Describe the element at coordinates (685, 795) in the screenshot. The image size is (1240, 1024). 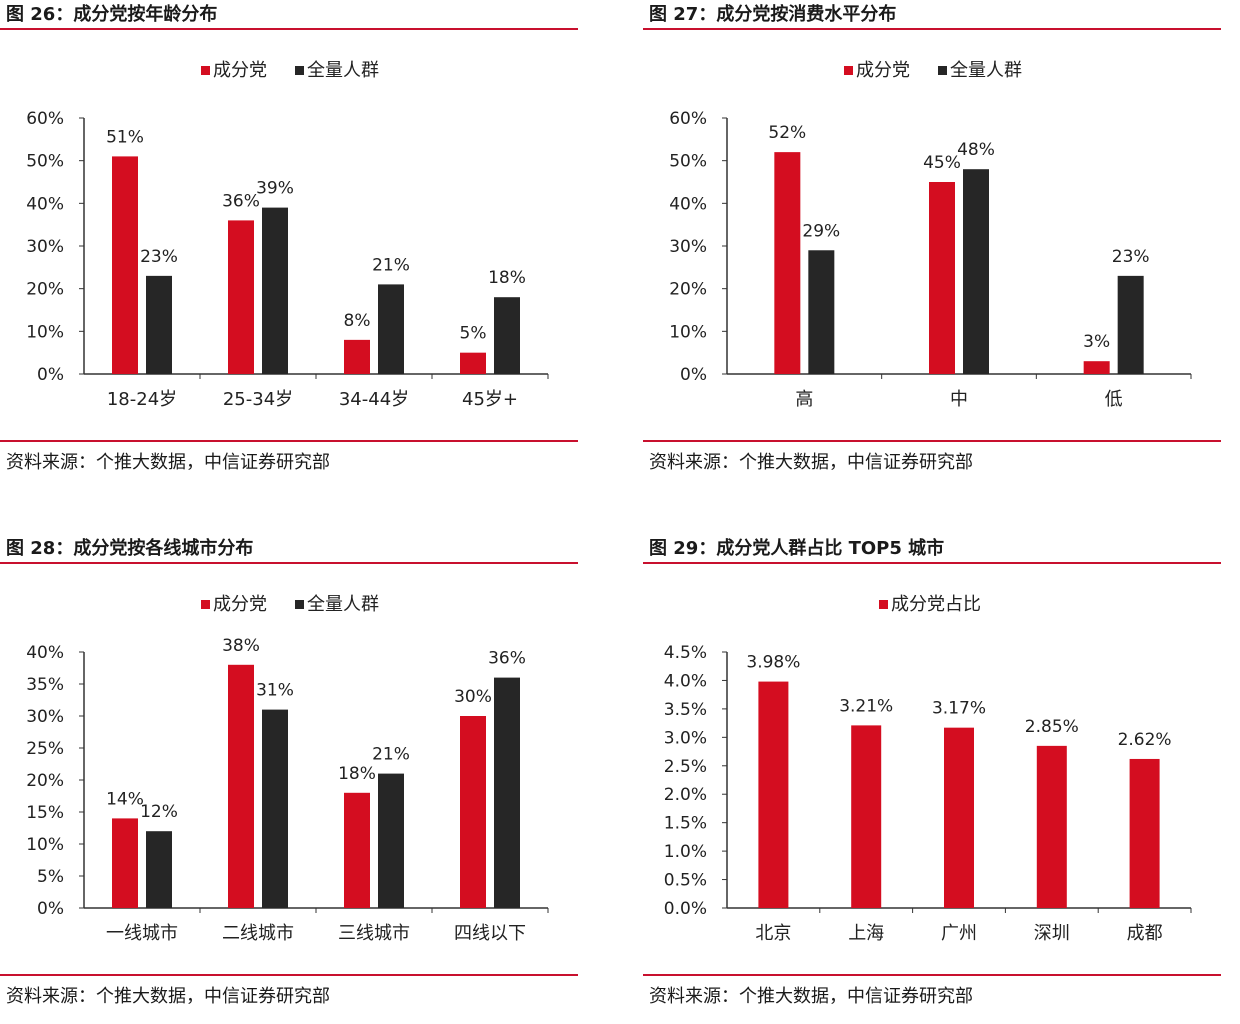
I see `y-tick-label: 2.0%` at that location.